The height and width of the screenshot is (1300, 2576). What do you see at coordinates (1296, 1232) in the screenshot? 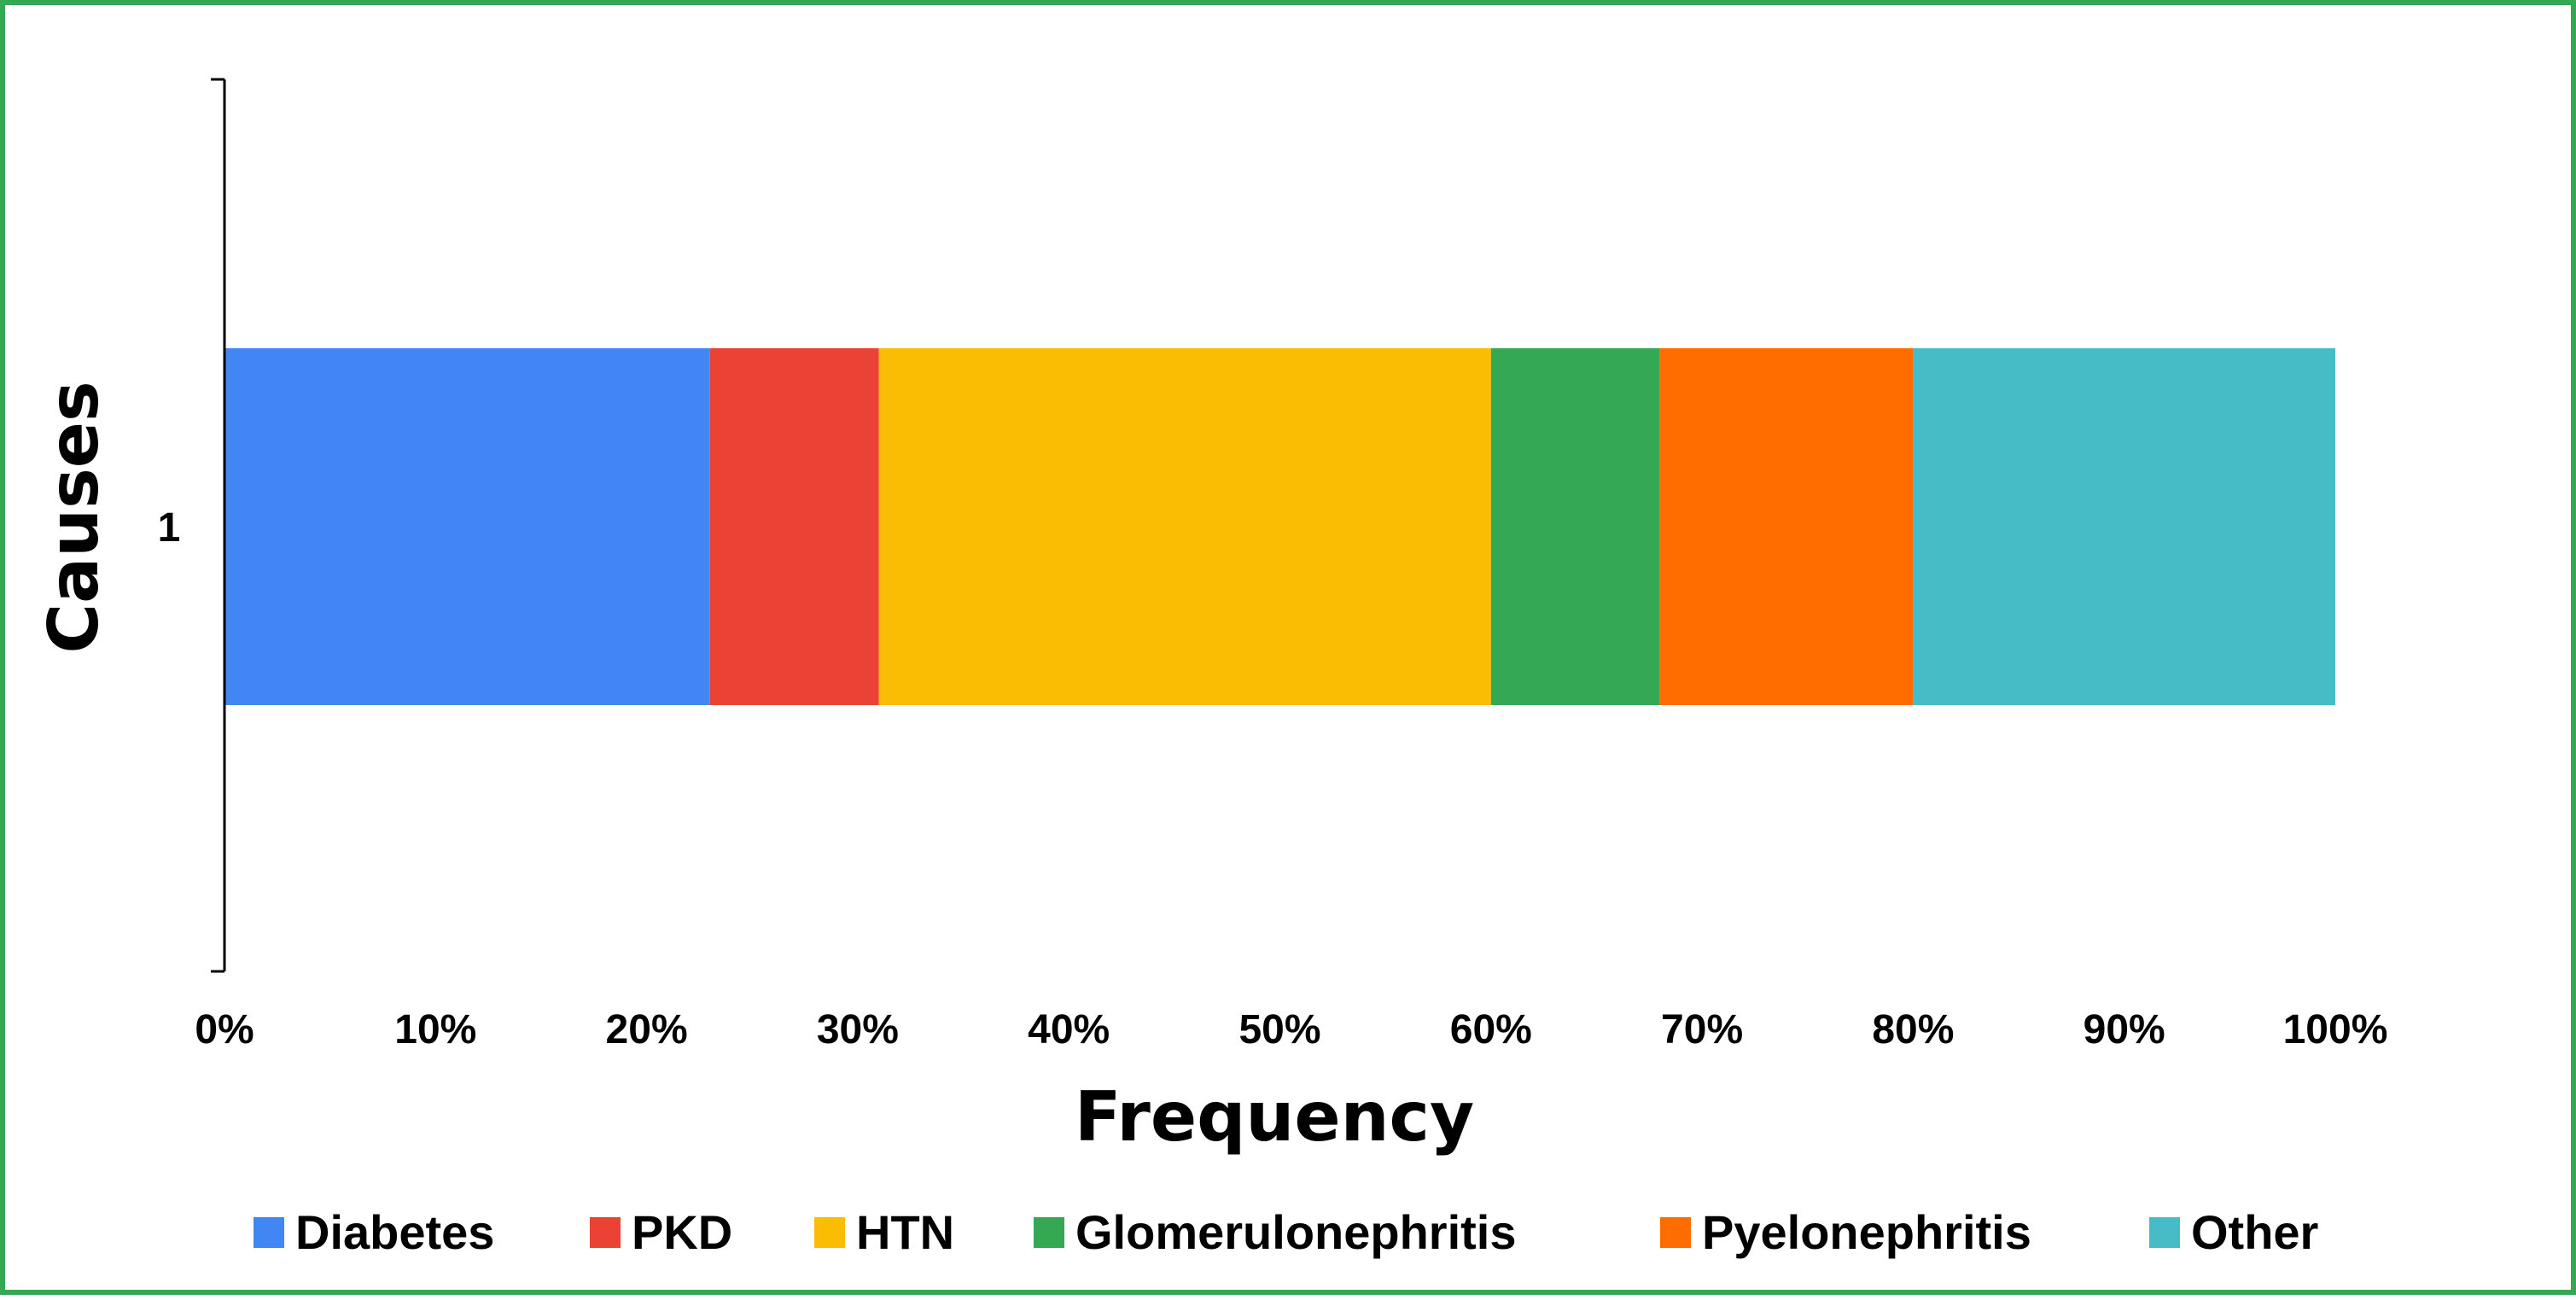
I see `legend-label-glomerulonephritis: Glomerulonephritis` at bounding box center [1296, 1232].